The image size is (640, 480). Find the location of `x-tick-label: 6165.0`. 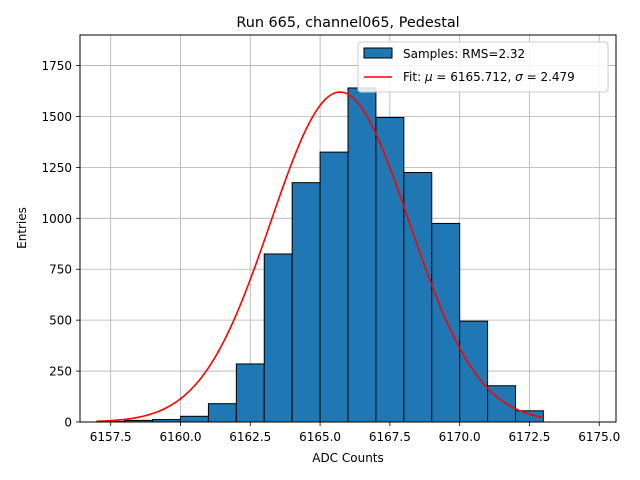

x-tick-label: 6165.0 is located at coordinates (320, 437).